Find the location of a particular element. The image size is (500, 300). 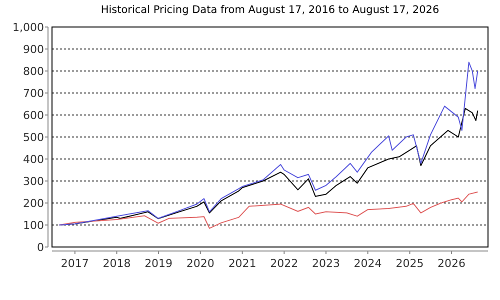

x-tick-label: 2024 is located at coordinates (368, 263).